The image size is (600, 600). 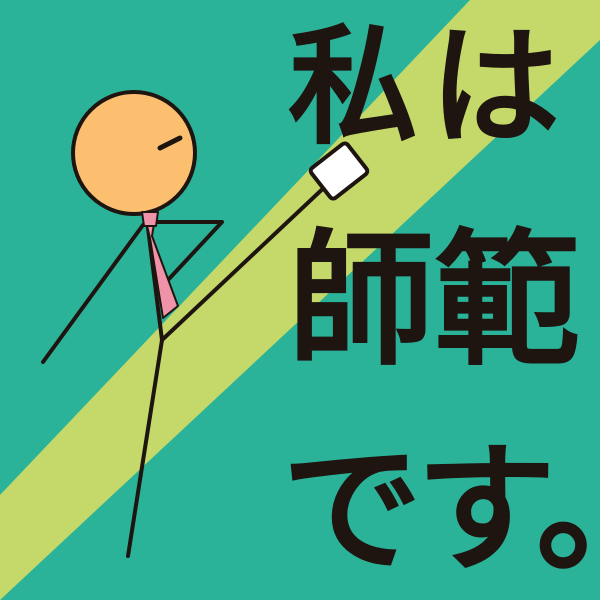 What do you see at coordinates (246, 261) in the screenshot?
I see `figure-leg-kick` at bounding box center [246, 261].